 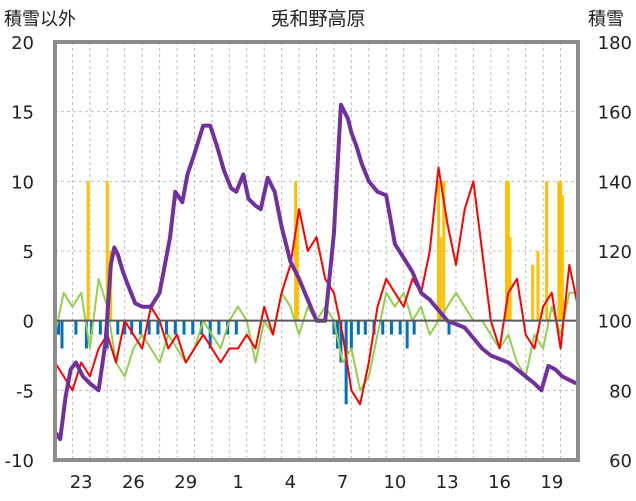 I want to click on x-tick-label: 10, so click(x=394, y=482).